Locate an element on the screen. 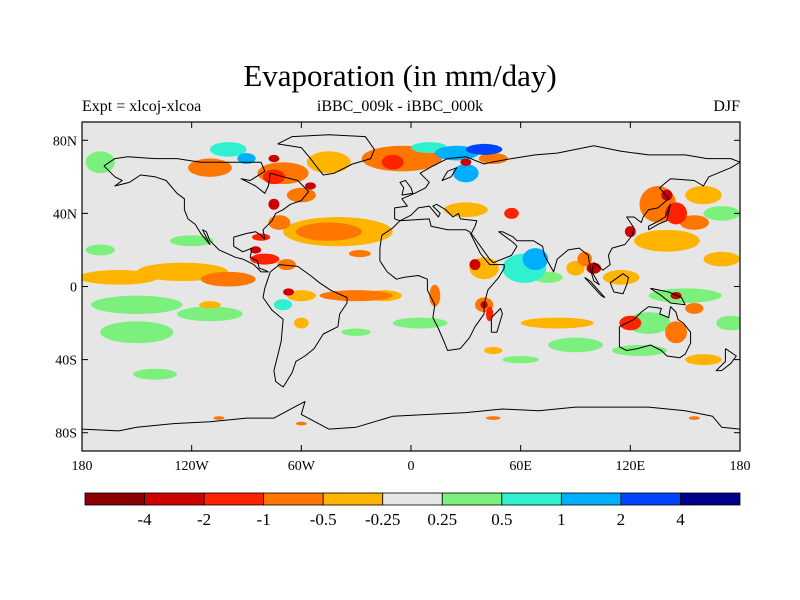 The height and width of the screenshot is (600, 800). x-tick-label: 120E is located at coordinates (631, 466).